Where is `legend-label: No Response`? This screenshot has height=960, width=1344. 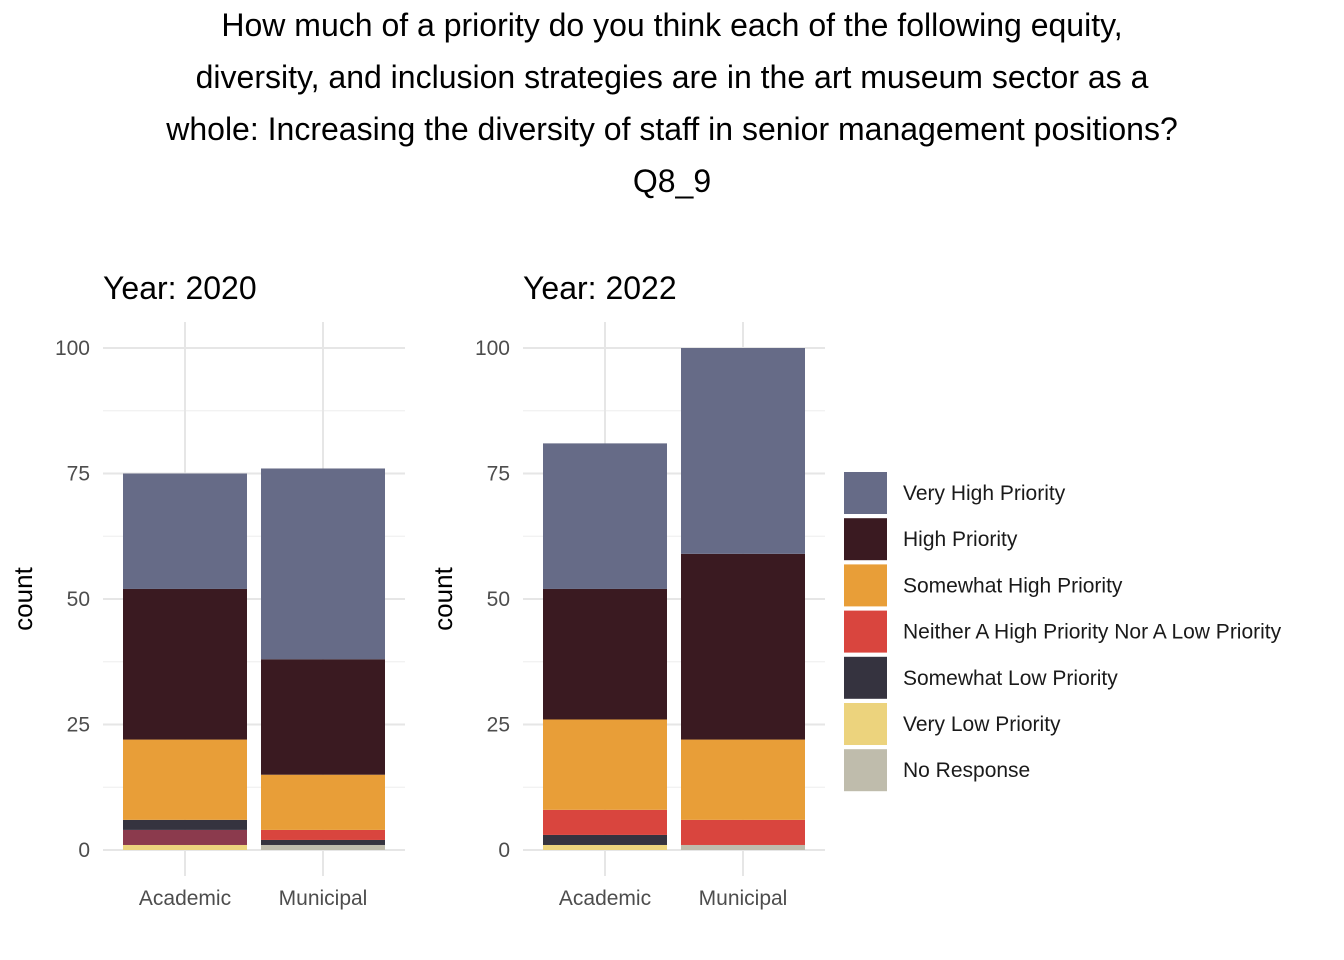 legend-label: No Response is located at coordinates (966, 770).